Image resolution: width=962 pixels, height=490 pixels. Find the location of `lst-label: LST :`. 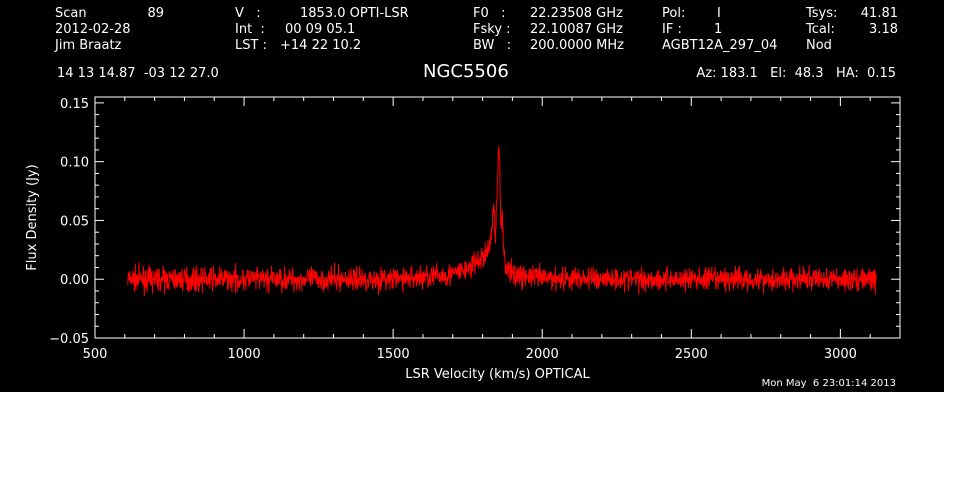

lst-label: LST : is located at coordinates (251, 45).